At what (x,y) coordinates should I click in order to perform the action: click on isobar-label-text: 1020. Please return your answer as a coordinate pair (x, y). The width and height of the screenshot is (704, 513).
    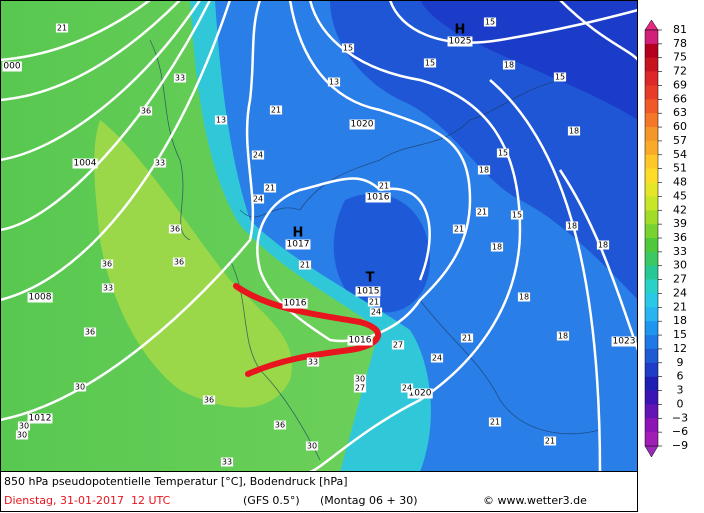
    Looking at the image, I should click on (362, 125).